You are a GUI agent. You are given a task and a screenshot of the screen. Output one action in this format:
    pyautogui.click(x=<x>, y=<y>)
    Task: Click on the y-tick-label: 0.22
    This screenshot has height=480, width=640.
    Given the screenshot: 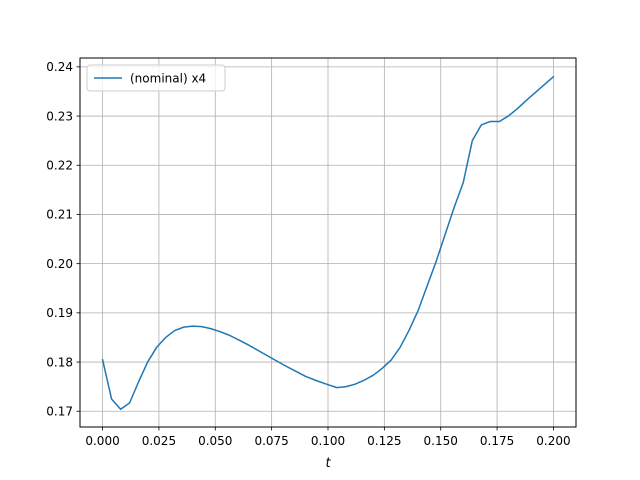 What is the action you would take?
    pyautogui.click(x=59, y=165)
    